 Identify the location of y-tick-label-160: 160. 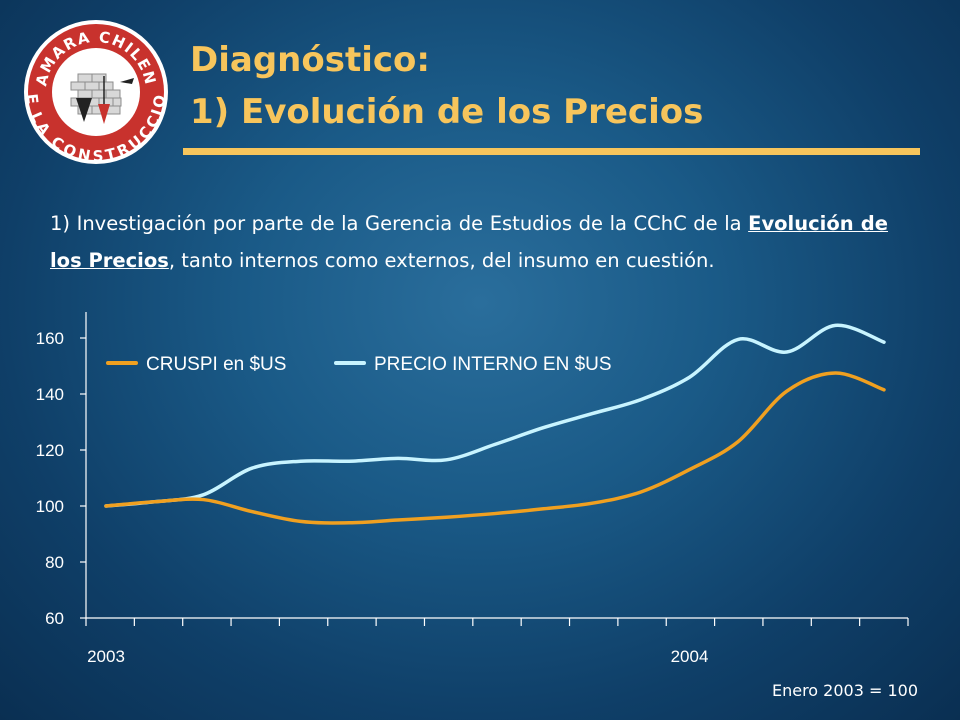
(50, 338).